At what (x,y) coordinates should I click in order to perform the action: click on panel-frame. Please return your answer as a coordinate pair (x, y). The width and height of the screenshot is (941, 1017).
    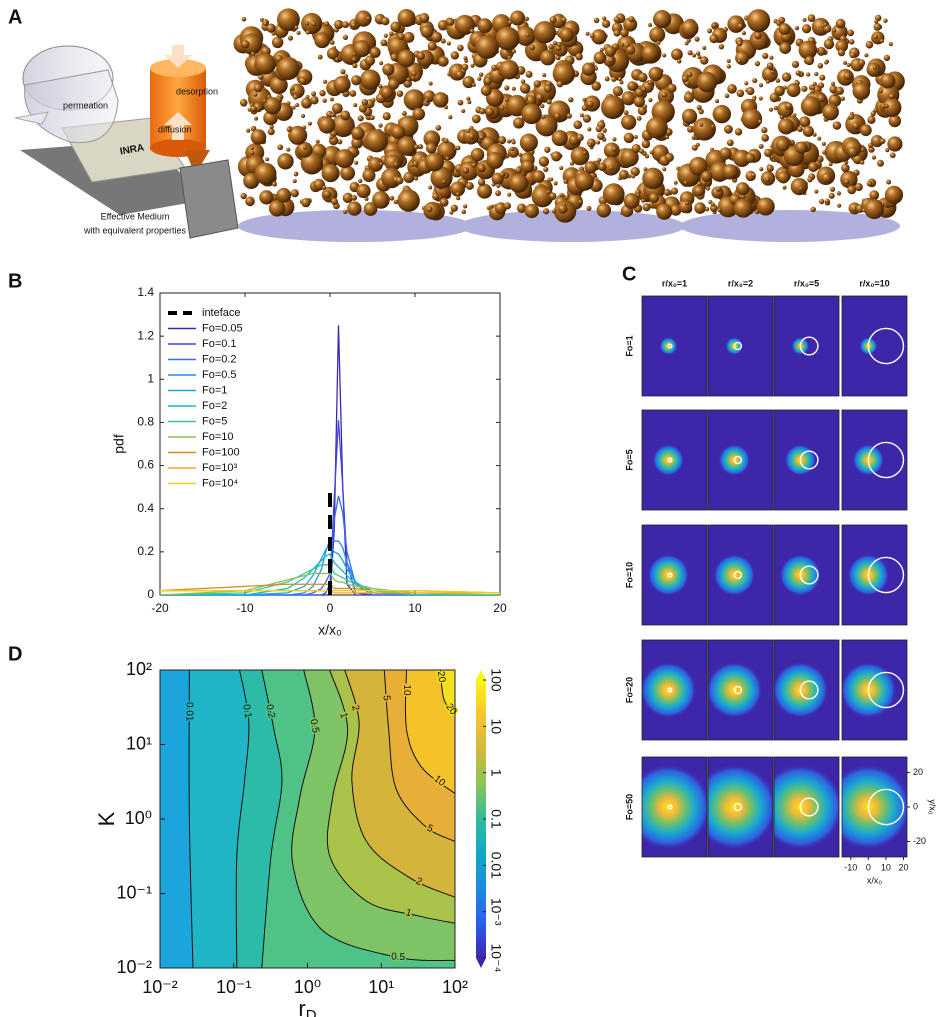
    Looking at the image, I should click on (740, 575).